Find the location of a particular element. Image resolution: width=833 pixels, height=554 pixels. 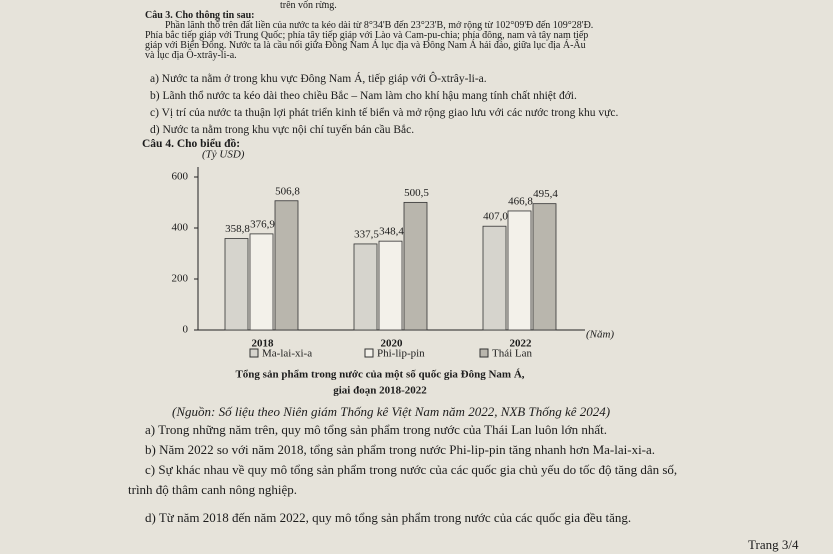

passage-line: và lục địa Ô-xtrây-li-a. is located at coordinates (191, 55).